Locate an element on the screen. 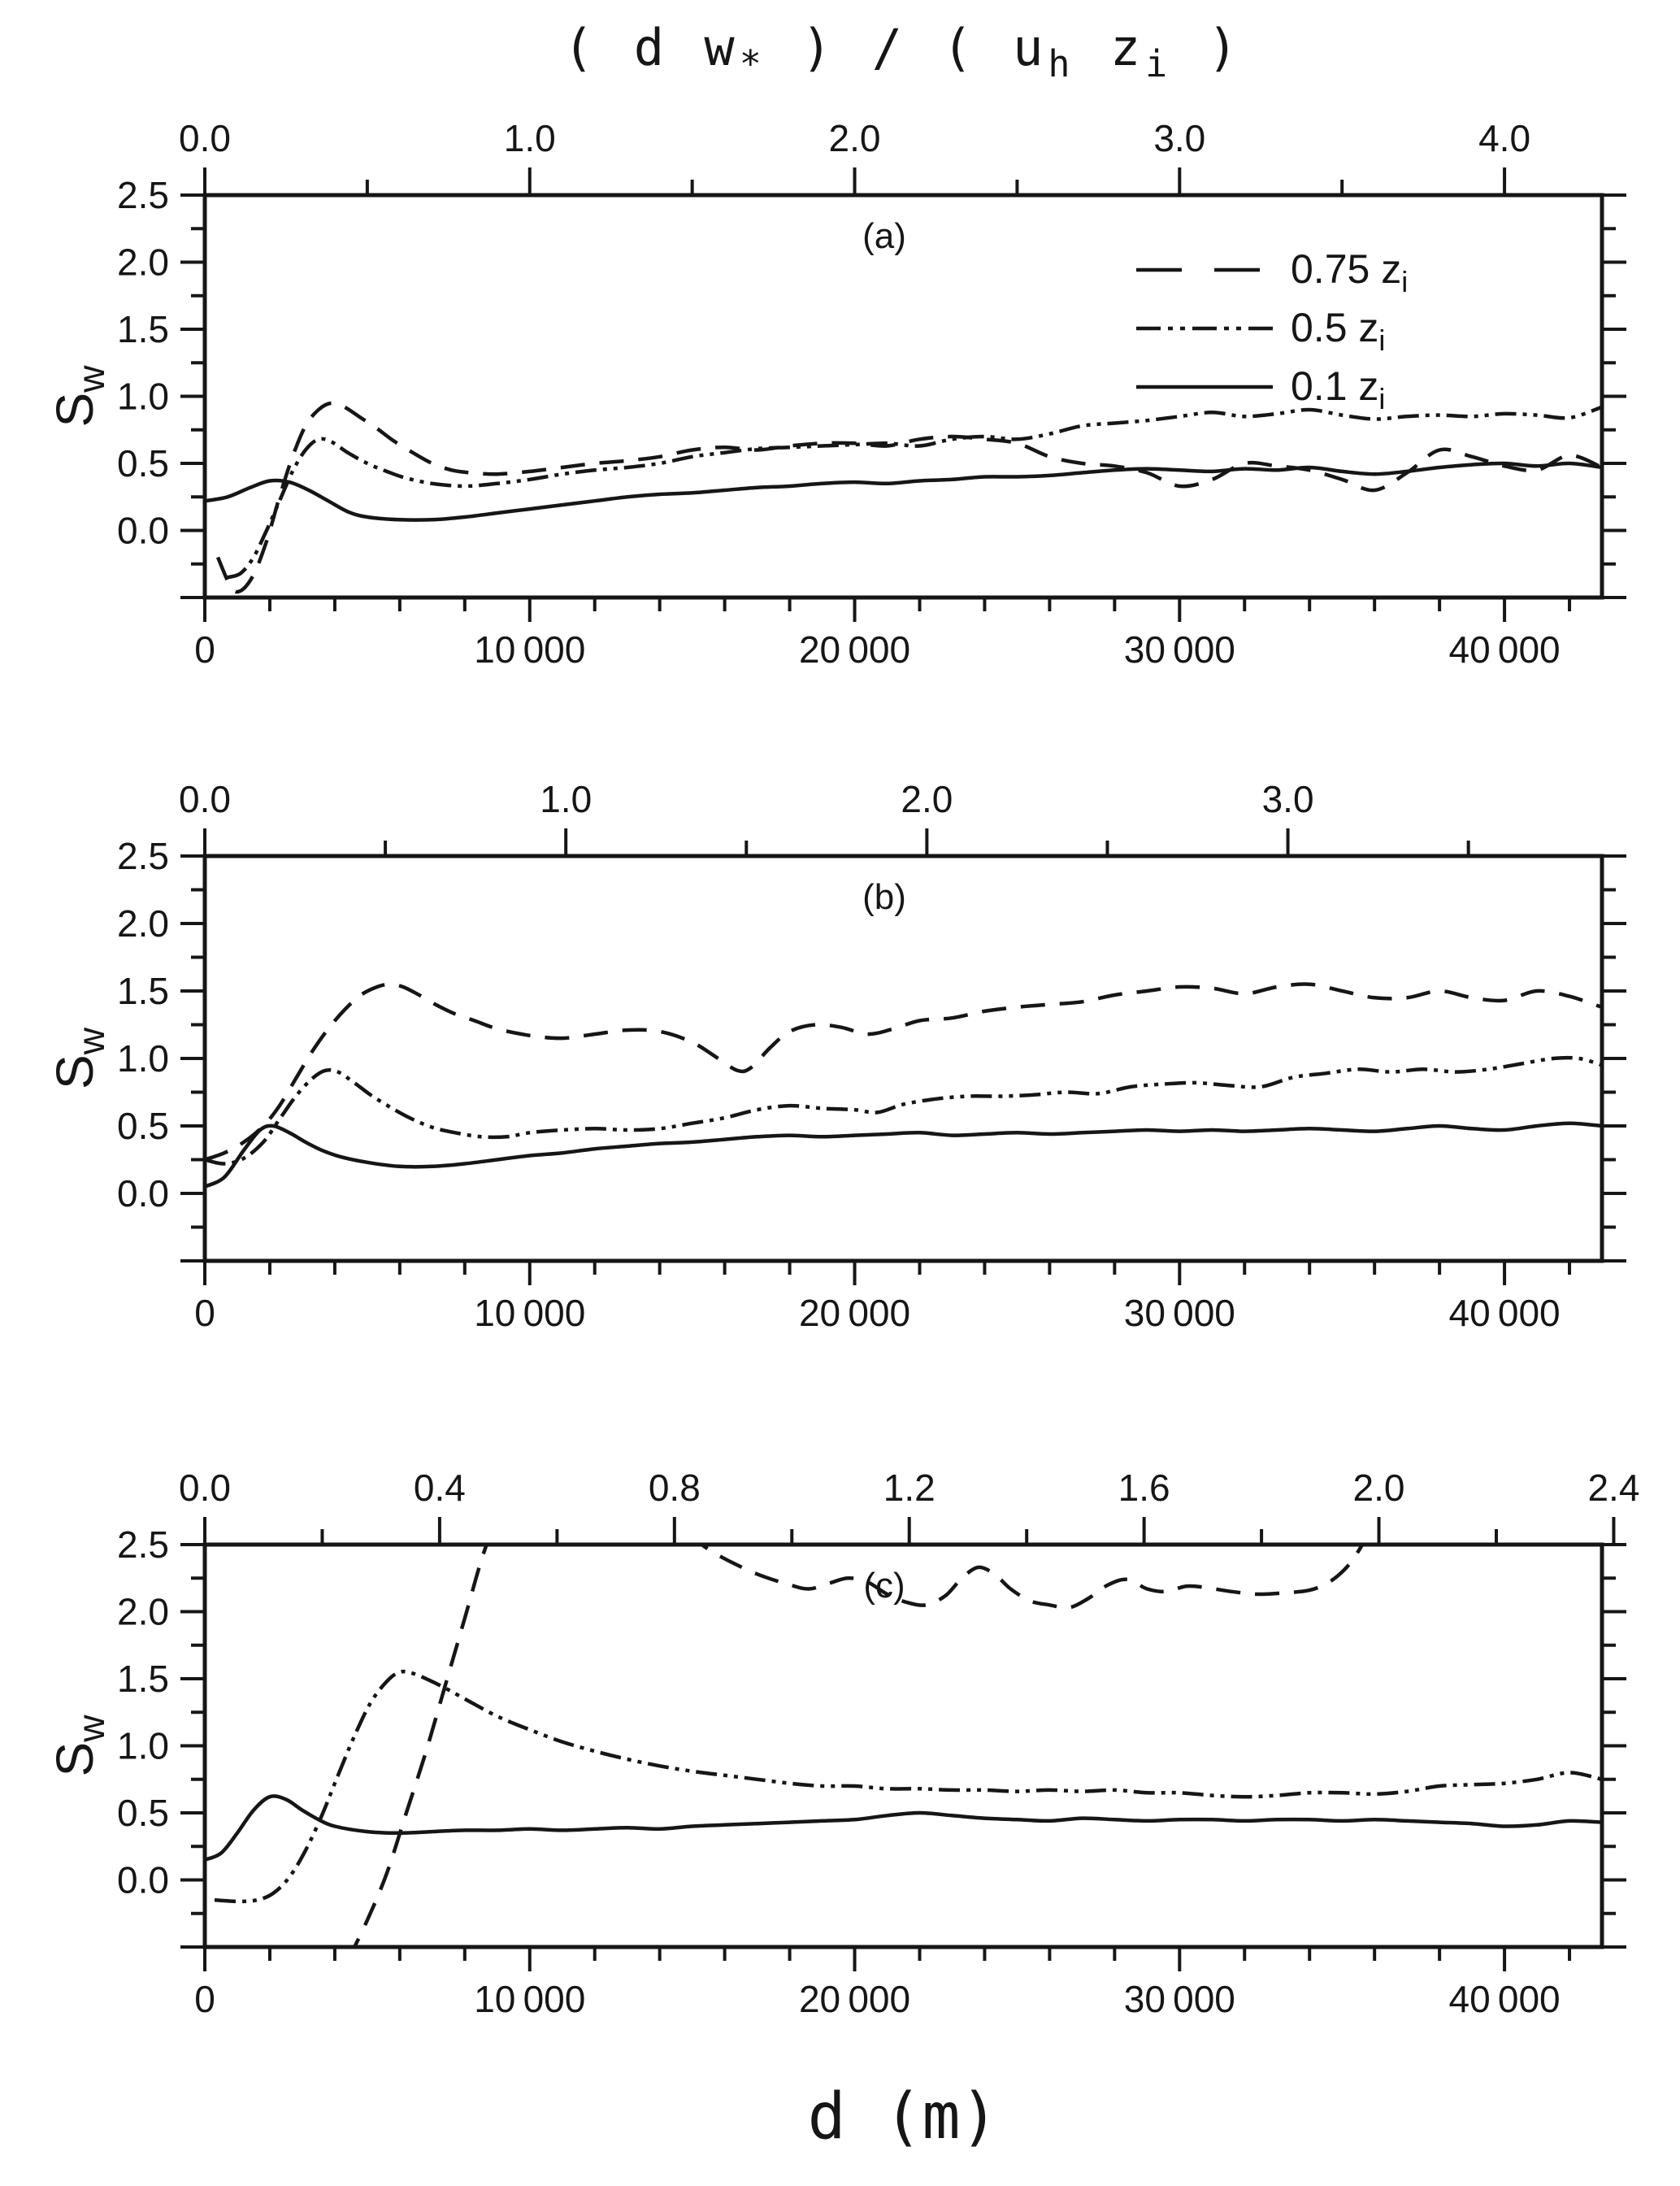 The height and width of the screenshot is (2186, 1680). series-c-dashed is located at coordinates (858, 1746).